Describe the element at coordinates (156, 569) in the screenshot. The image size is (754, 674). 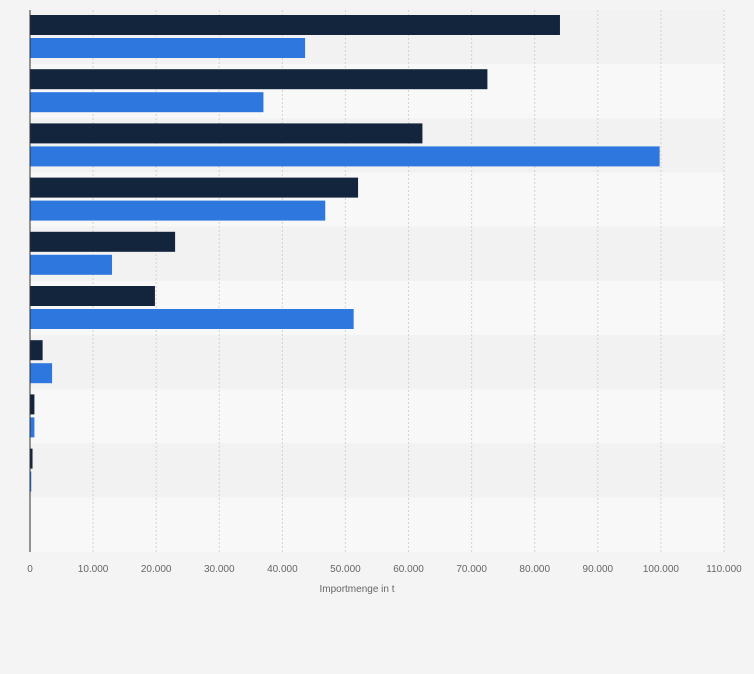
I see `x-tick-label: 20.000` at that location.